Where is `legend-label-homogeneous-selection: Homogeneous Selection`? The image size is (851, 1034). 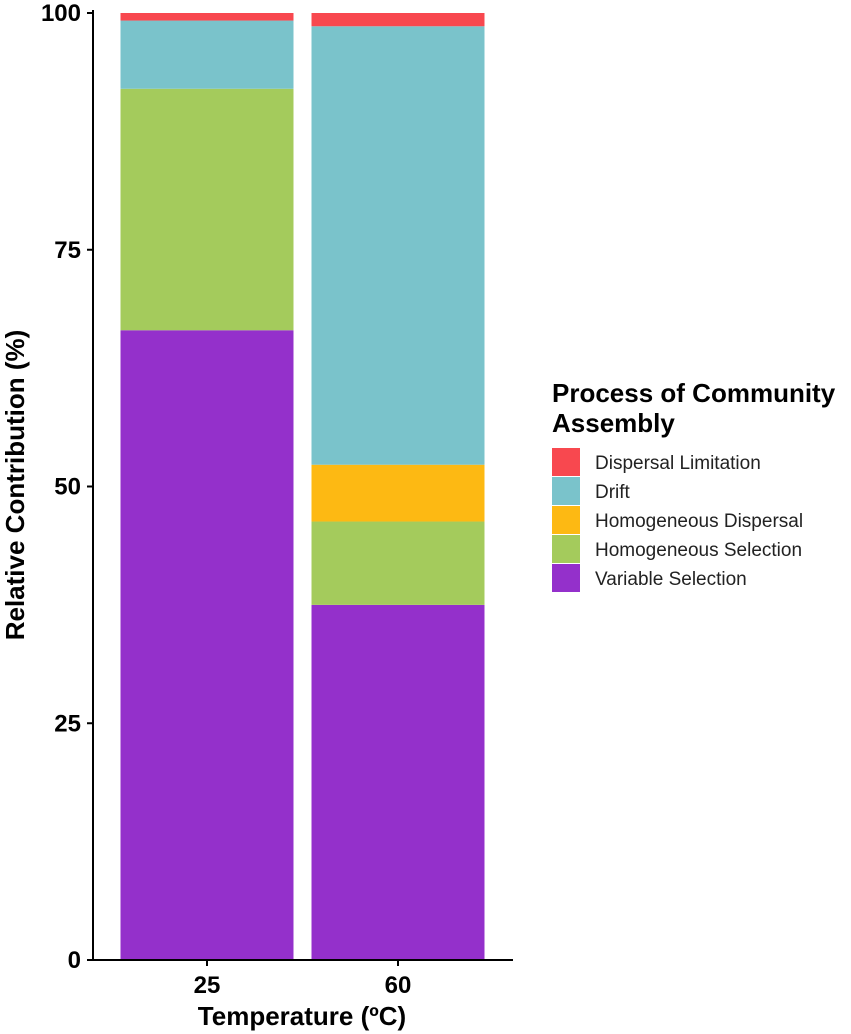 legend-label-homogeneous-selection: Homogeneous Selection is located at coordinates (698, 550).